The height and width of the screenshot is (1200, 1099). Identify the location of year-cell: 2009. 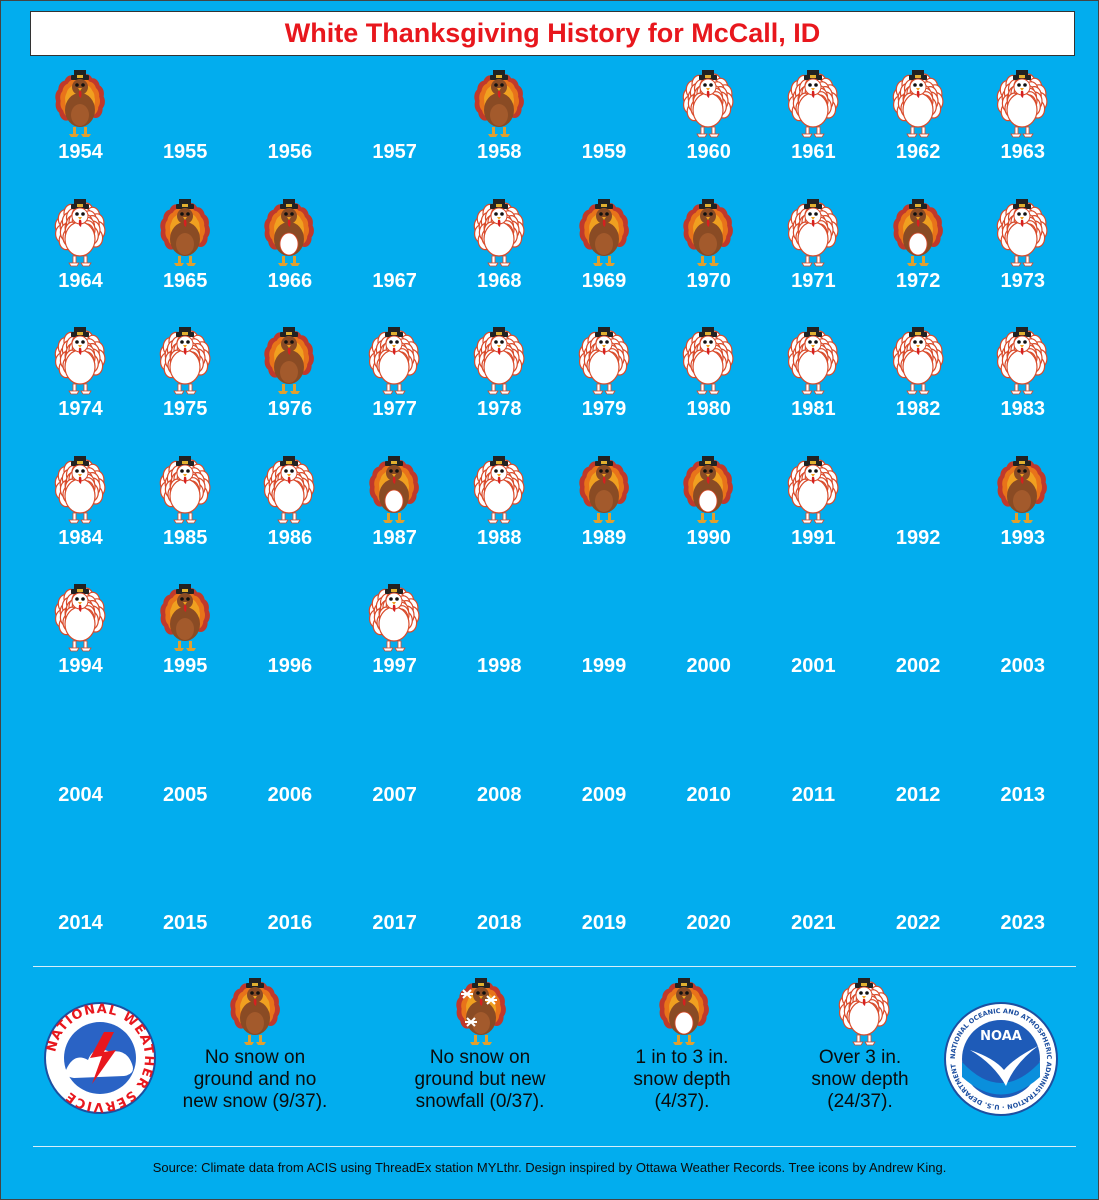
(604, 777).